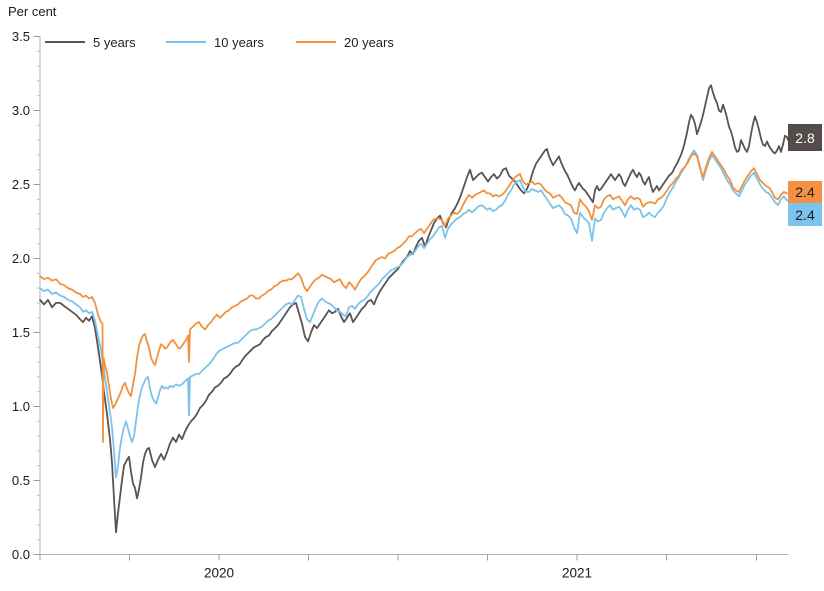  Describe the element at coordinates (21, 36) in the screenshot. I see `y-tick-label: 3.5` at that location.